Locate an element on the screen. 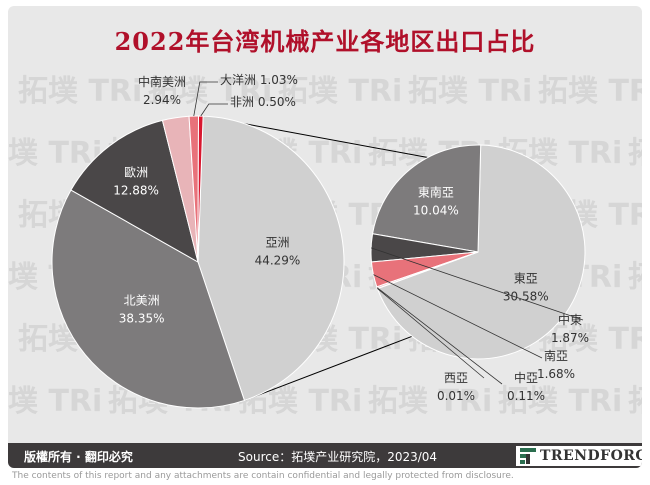  main-latin-america-name-label: 中南美洲 is located at coordinates (162, 81).